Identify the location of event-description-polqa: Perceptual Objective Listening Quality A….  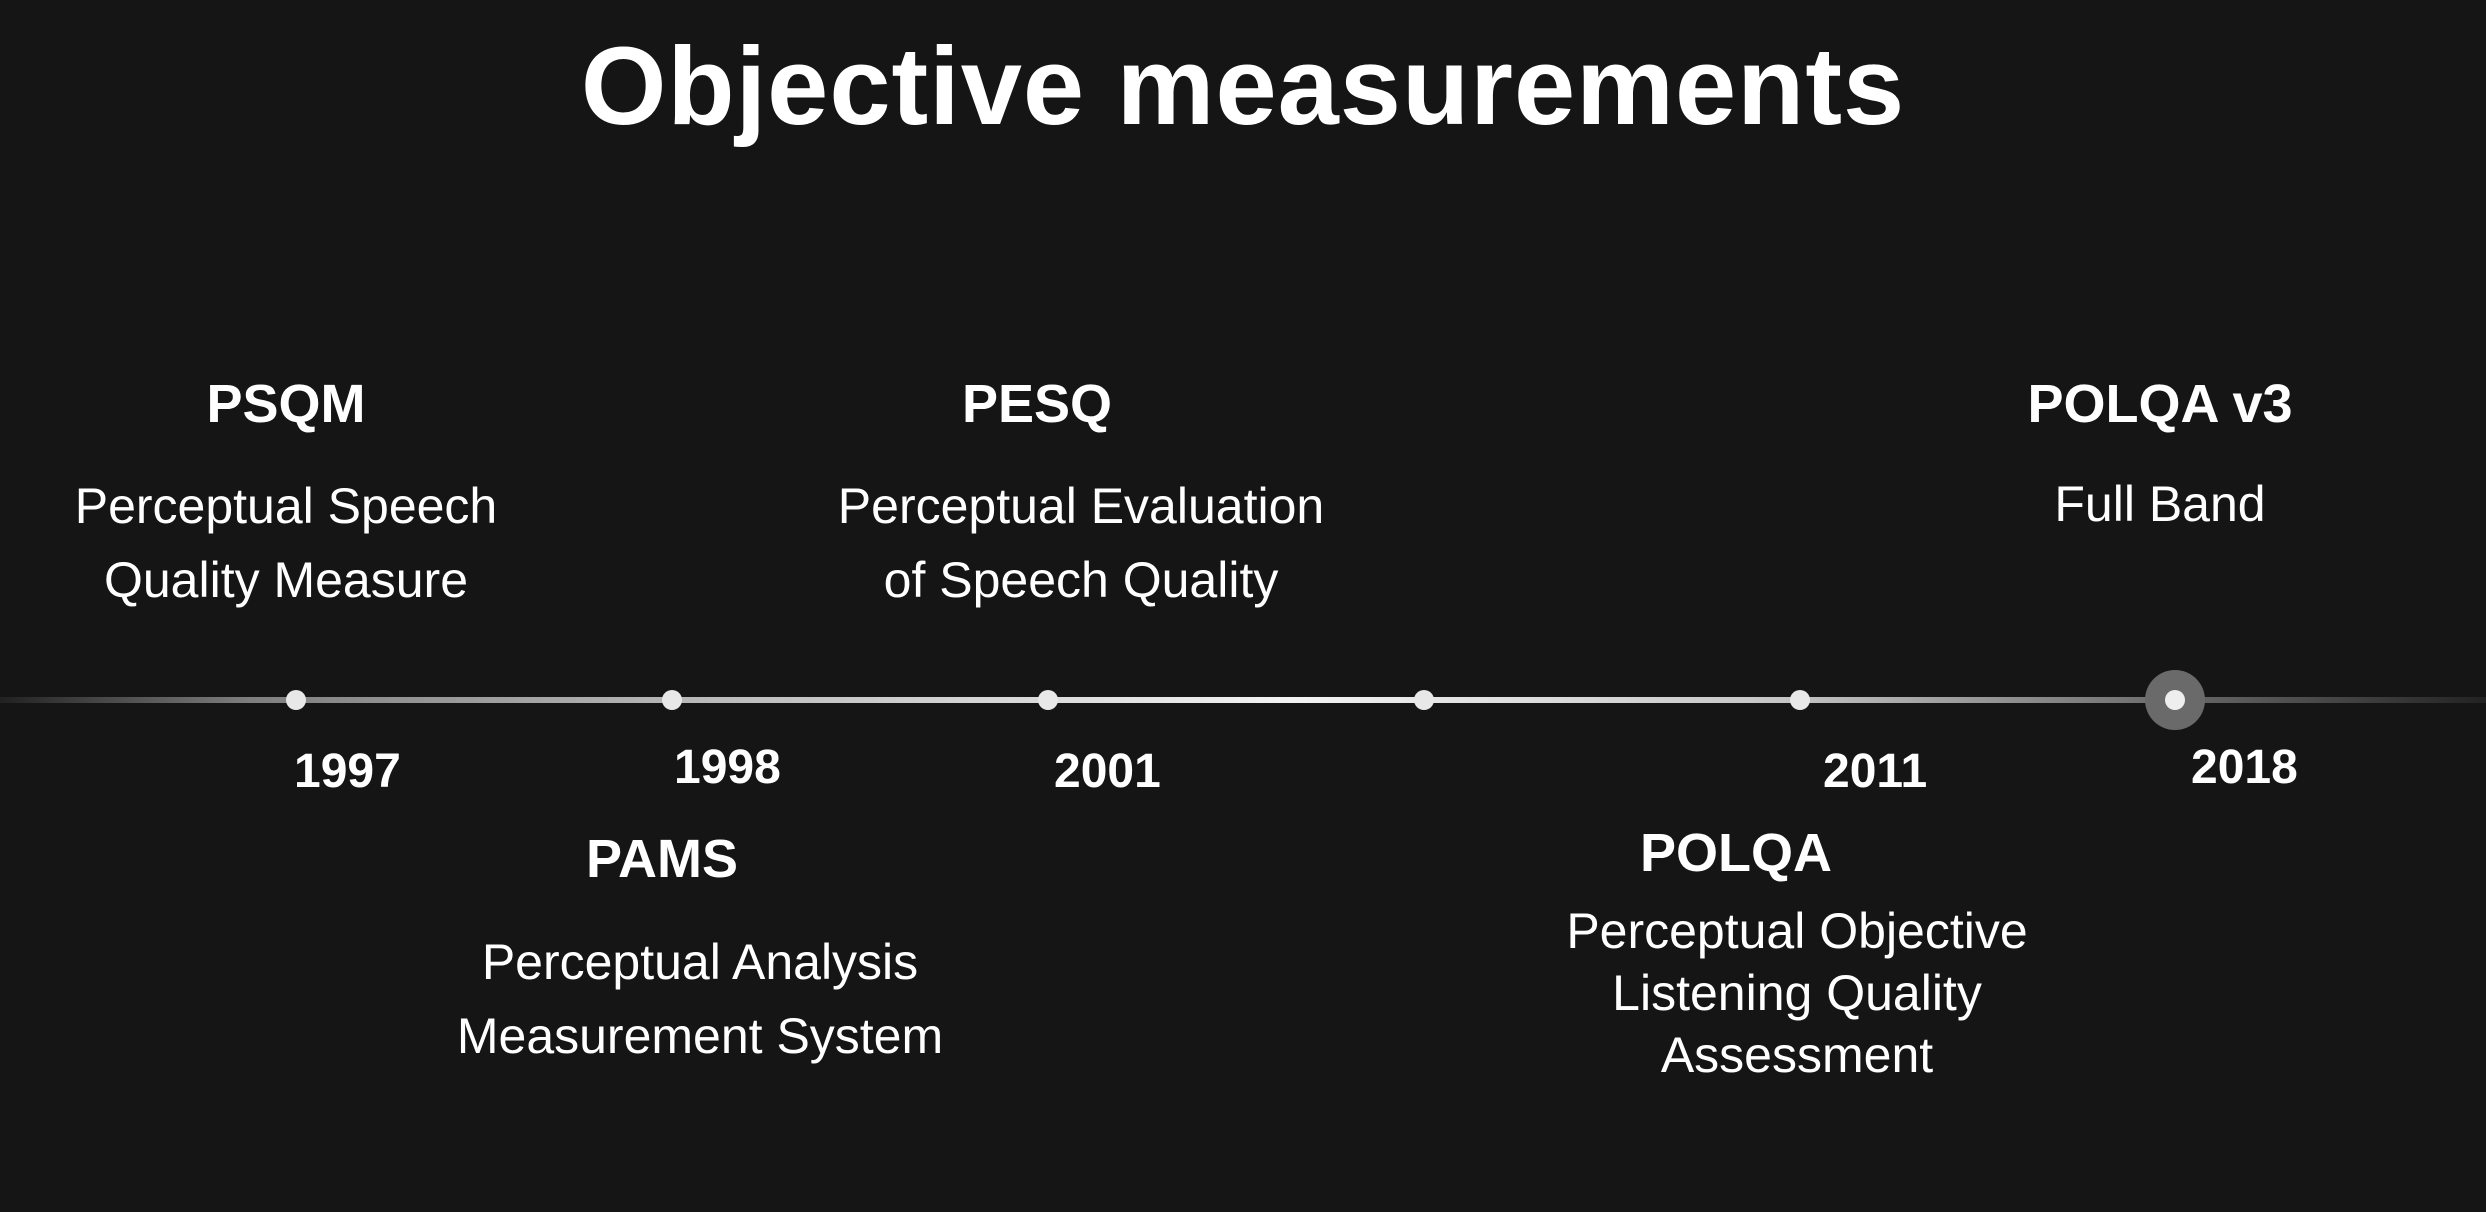
(1797, 993).